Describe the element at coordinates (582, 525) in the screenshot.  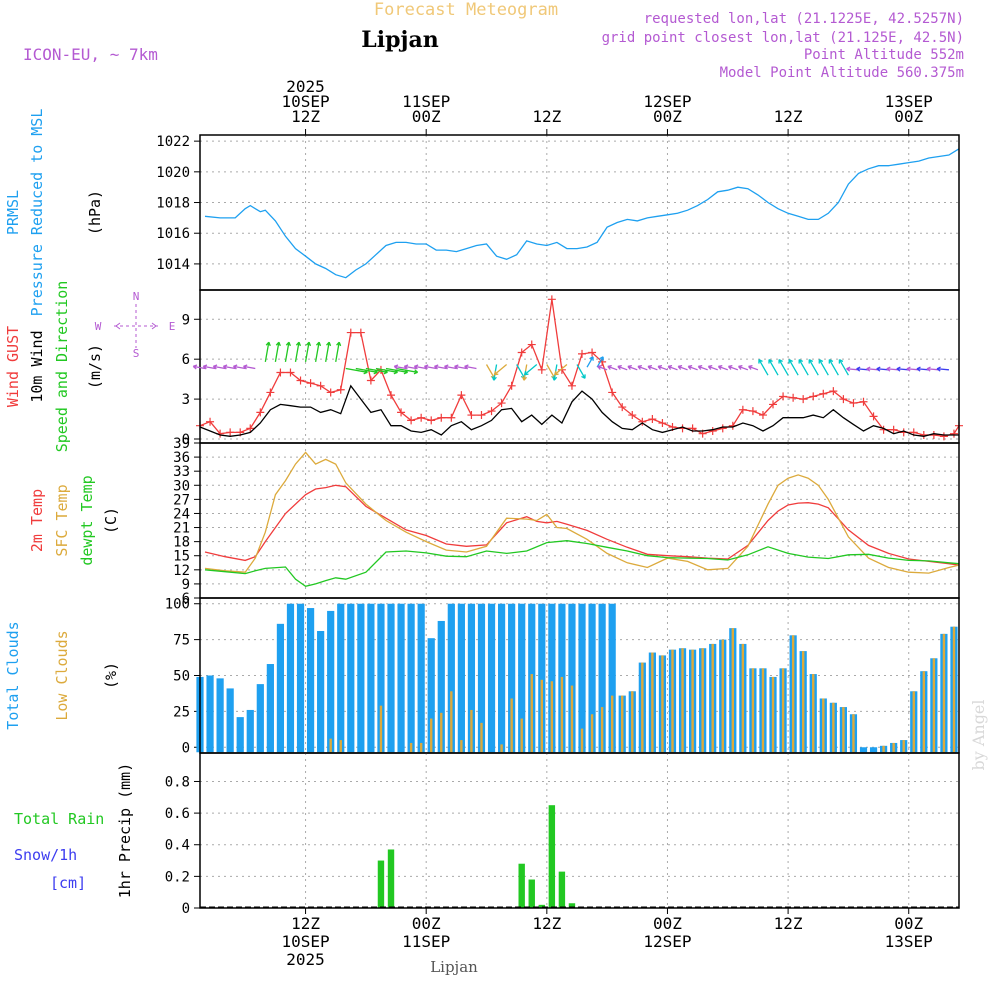
I see `series-line-2m-temp` at that location.